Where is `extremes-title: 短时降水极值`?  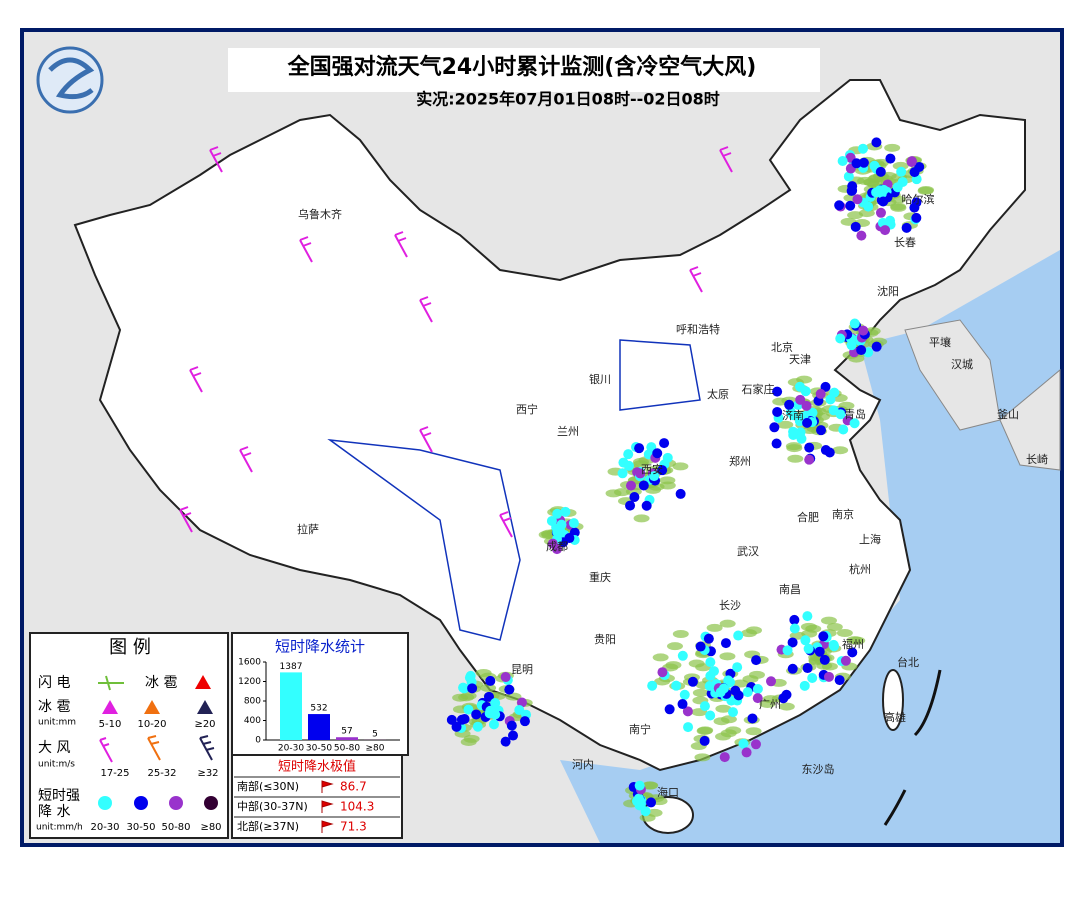 extremes-title: 短时降水极值 is located at coordinates (317, 767).